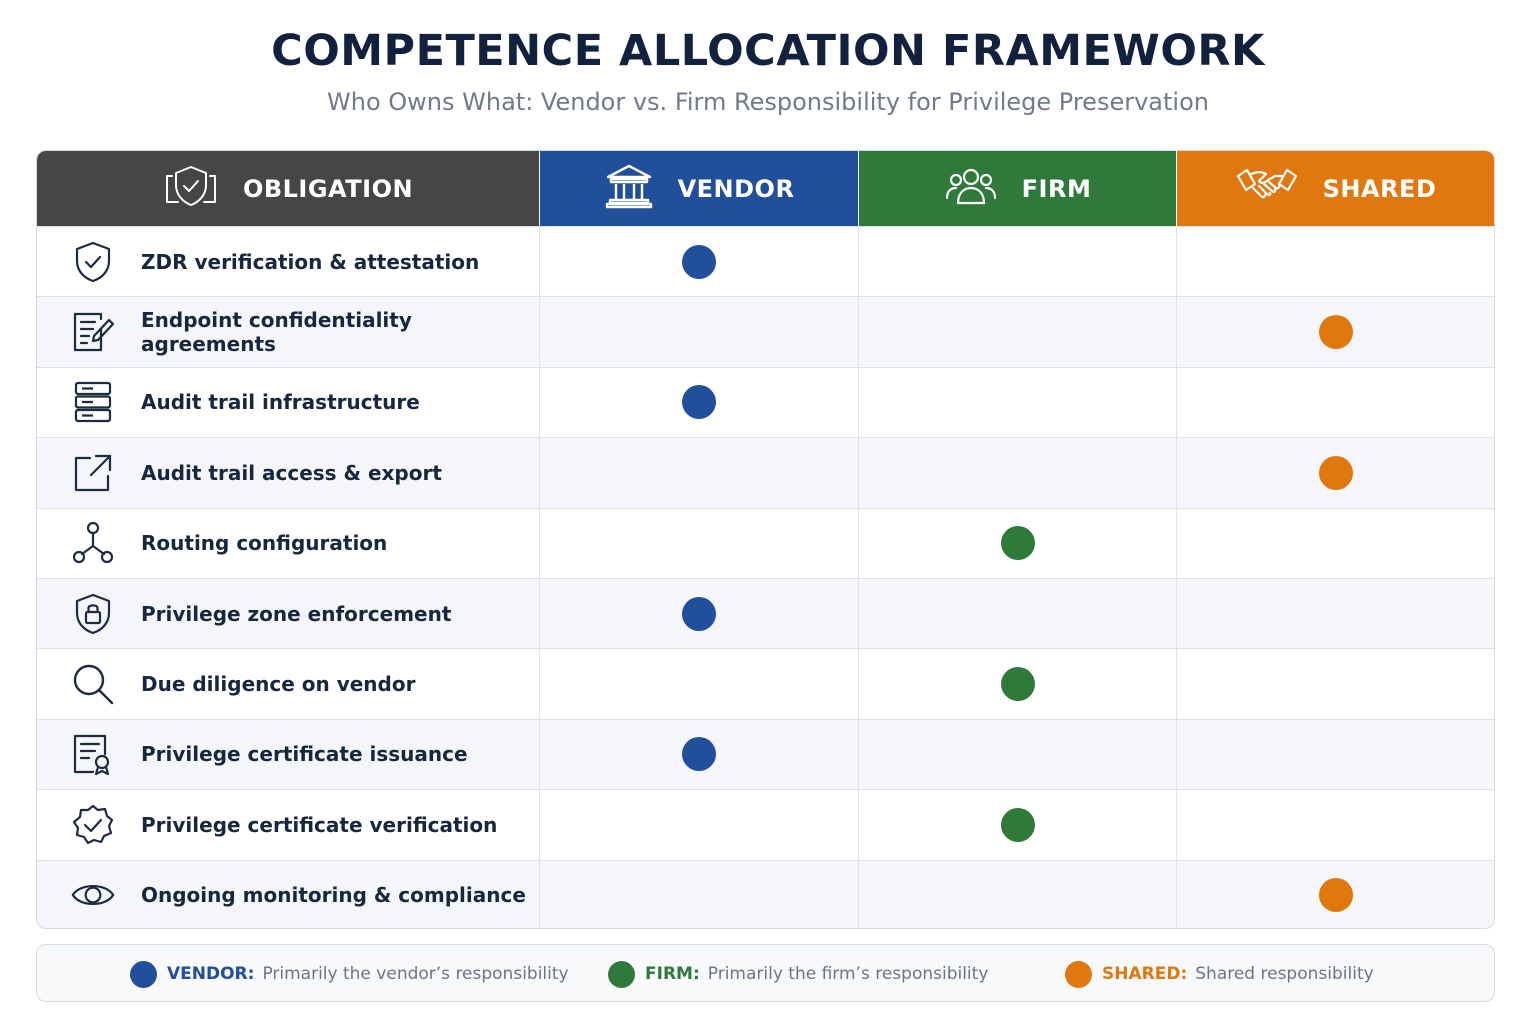  What do you see at coordinates (319, 824) in the screenshot?
I see `obligation-label: Privilege certificate verification` at bounding box center [319, 824].